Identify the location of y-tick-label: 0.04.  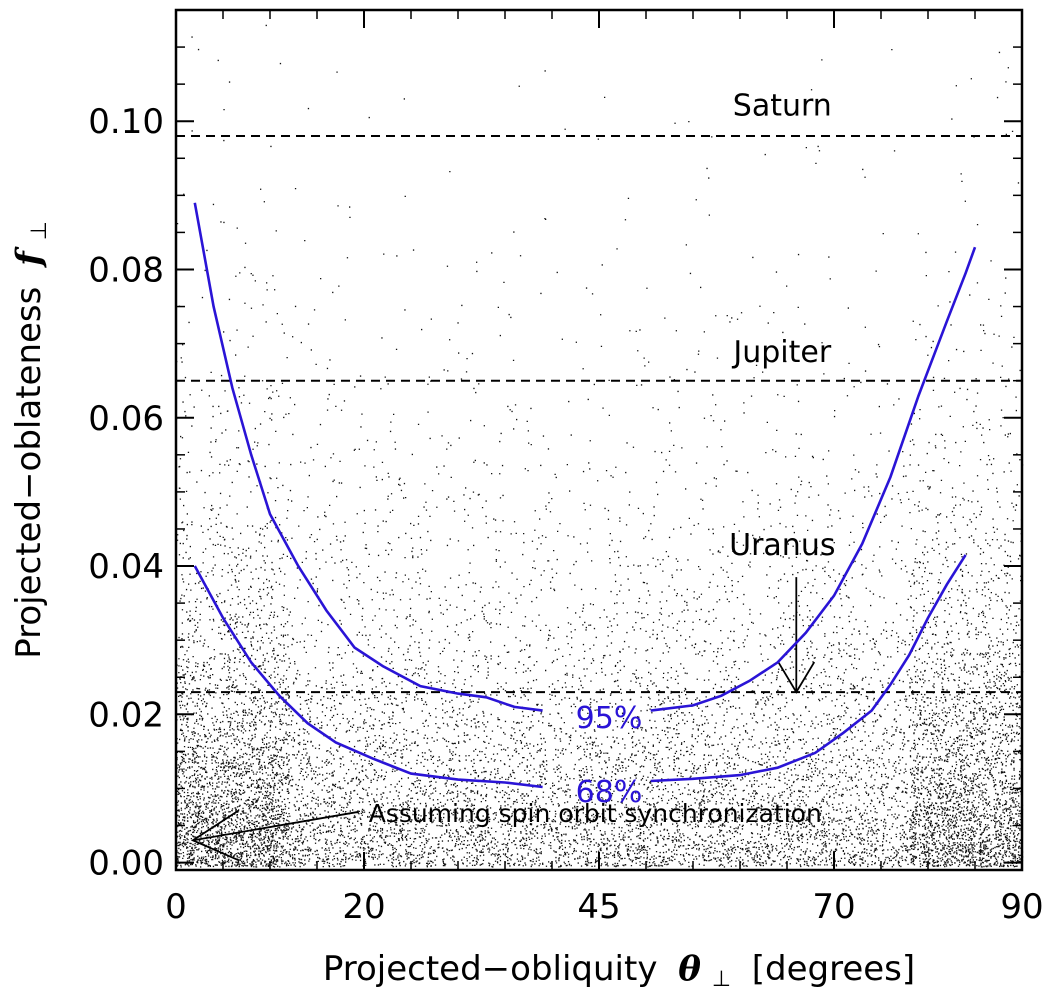
(126, 567).